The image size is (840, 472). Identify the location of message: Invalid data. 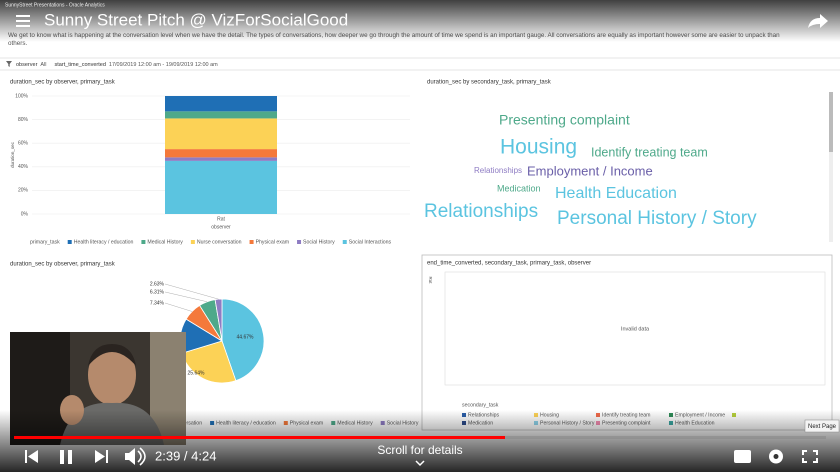
(635, 329).